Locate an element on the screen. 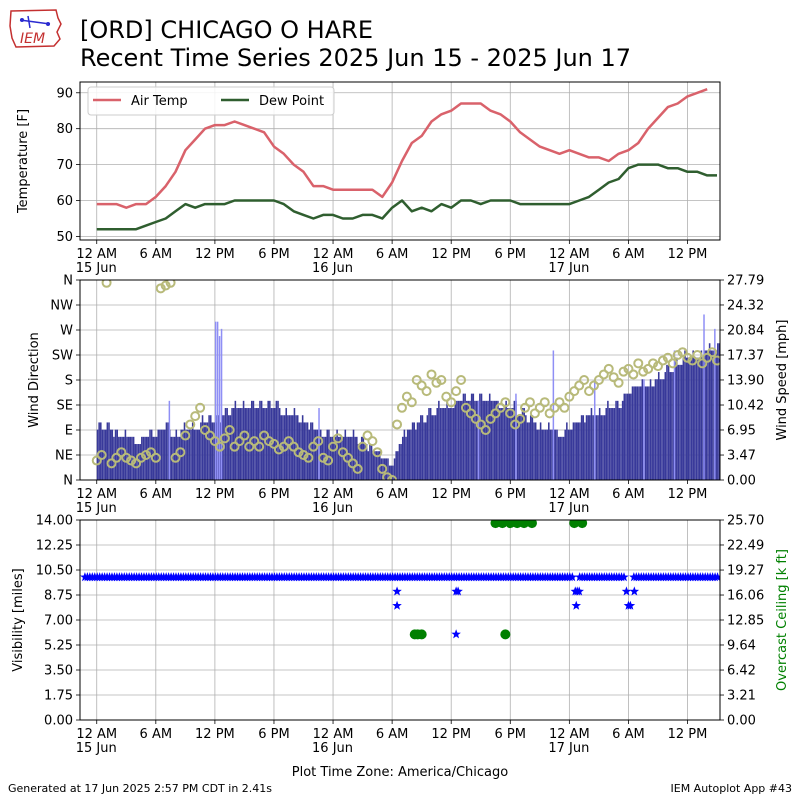 This screenshot has height=800, width=800. y2-tick-label: 12.85 is located at coordinates (745, 621).